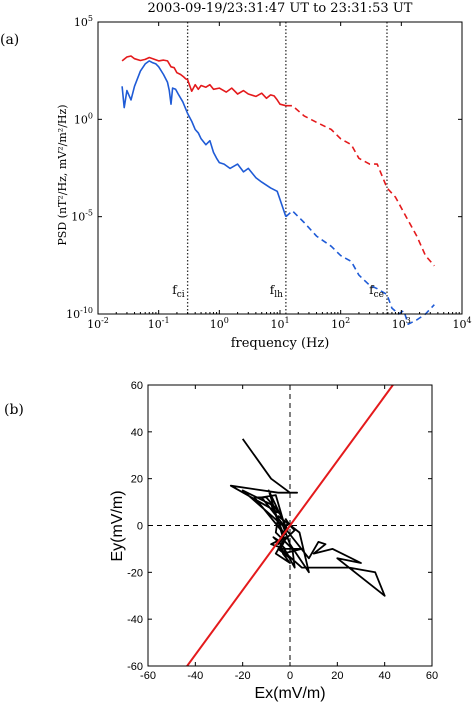 Image resolution: width=474 pixels, height=705 pixels. I want to click on y-tick-label: 60, so click(137, 386).